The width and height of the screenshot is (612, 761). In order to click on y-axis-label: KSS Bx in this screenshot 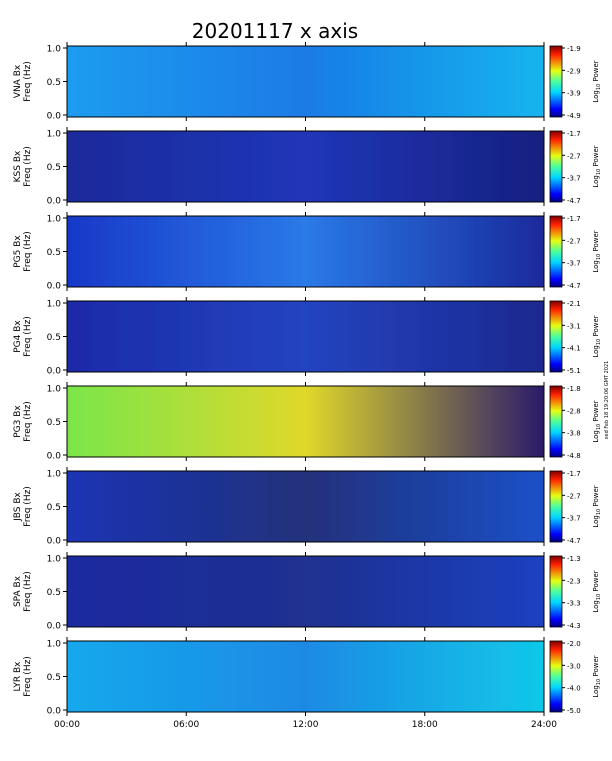, I will do `click(18, 166)`.